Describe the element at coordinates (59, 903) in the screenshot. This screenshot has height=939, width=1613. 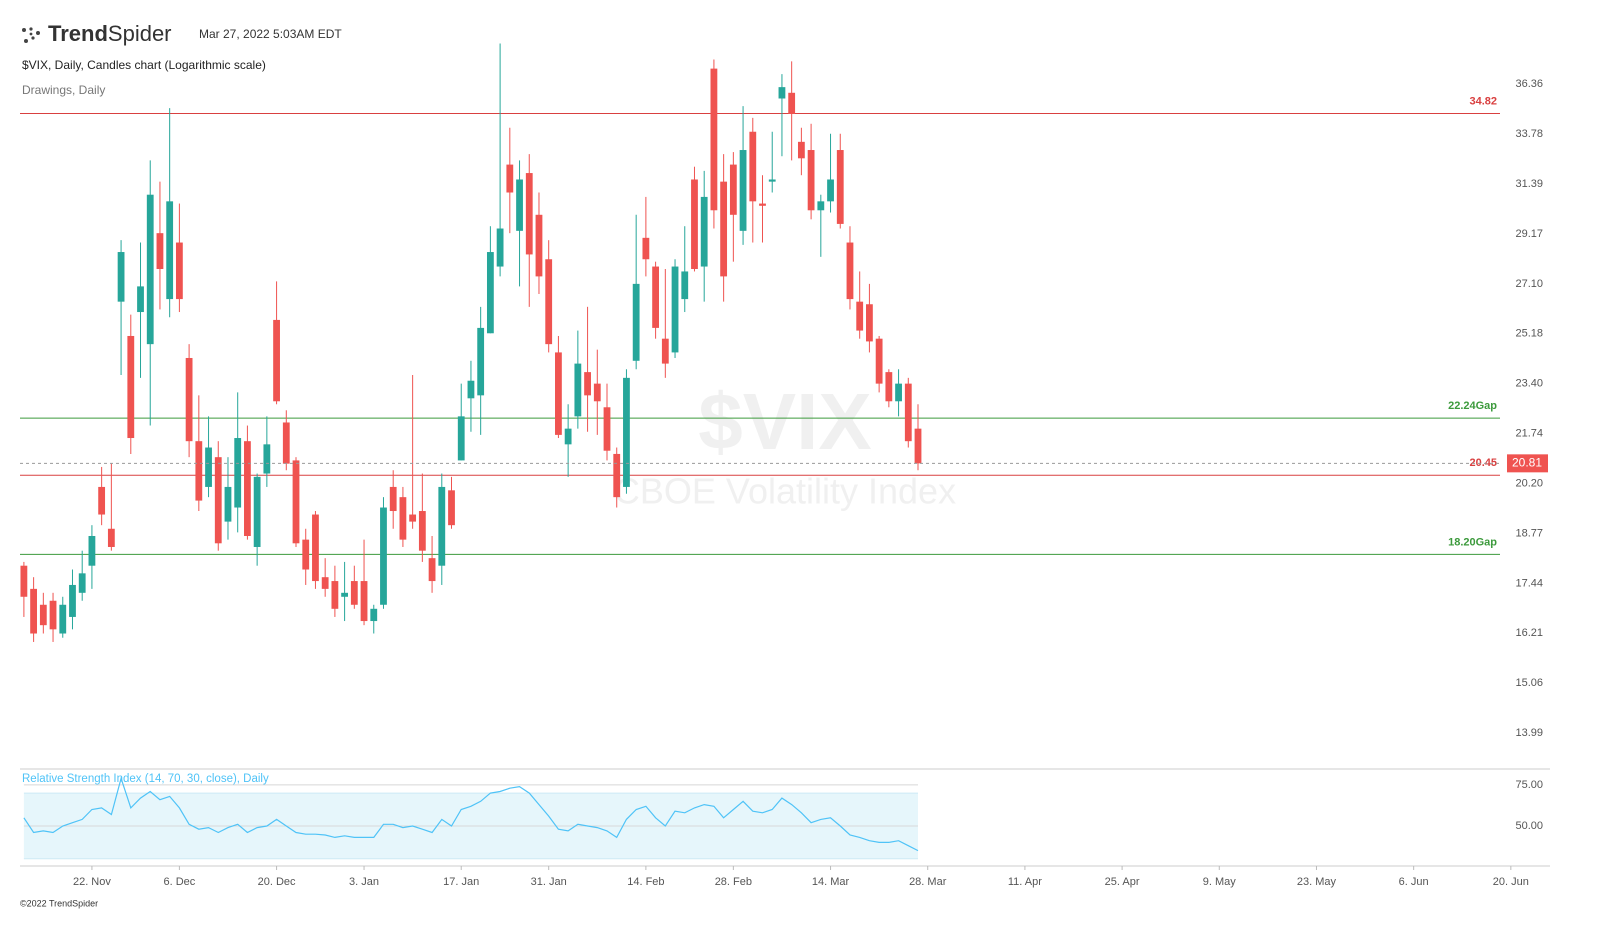
I see `footer: ©2022 TrendSpider` at that location.